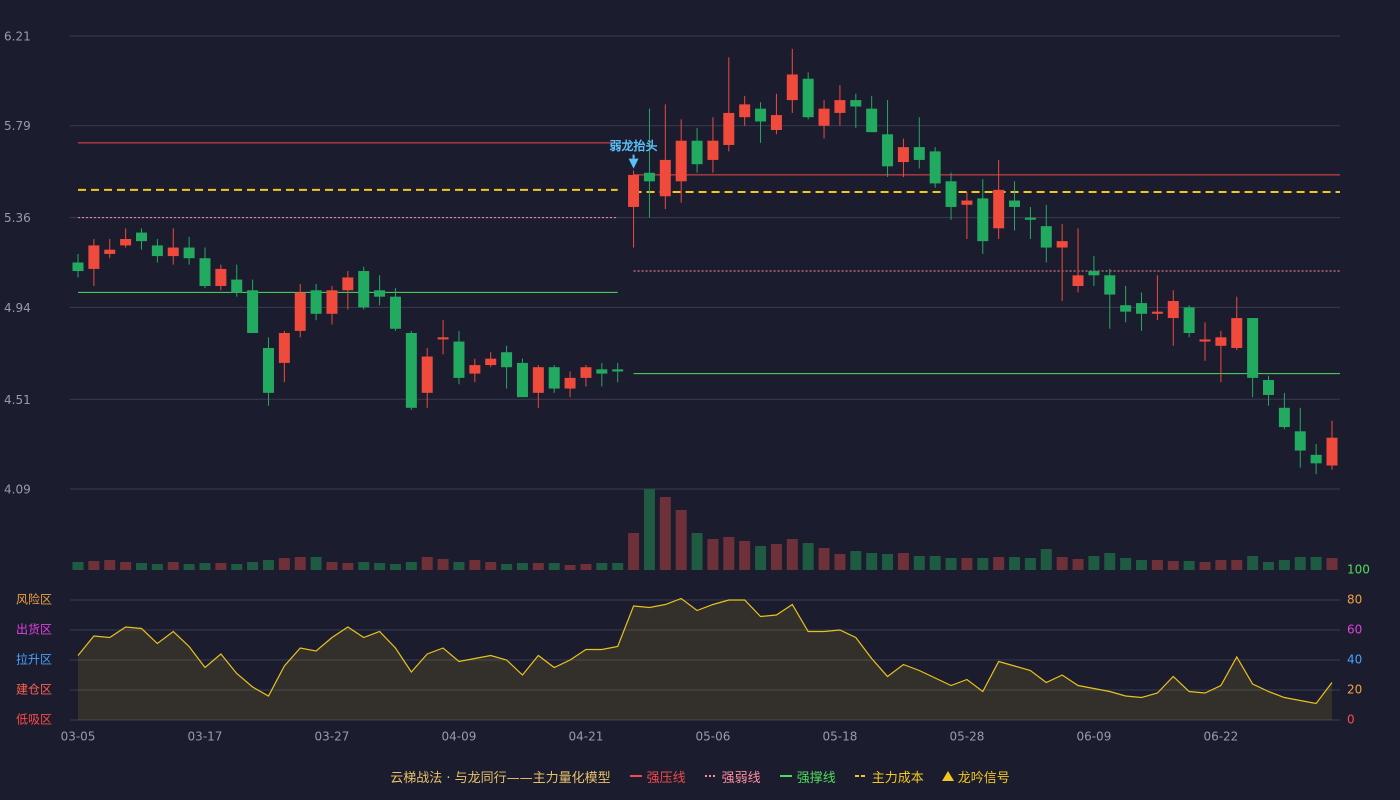 The height and width of the screenshot is (800, 1400). What do you see at coordinates (205, 737) in the screenshot?
I see `x-tick-label: 03-17` at bounding box center [205, 737].